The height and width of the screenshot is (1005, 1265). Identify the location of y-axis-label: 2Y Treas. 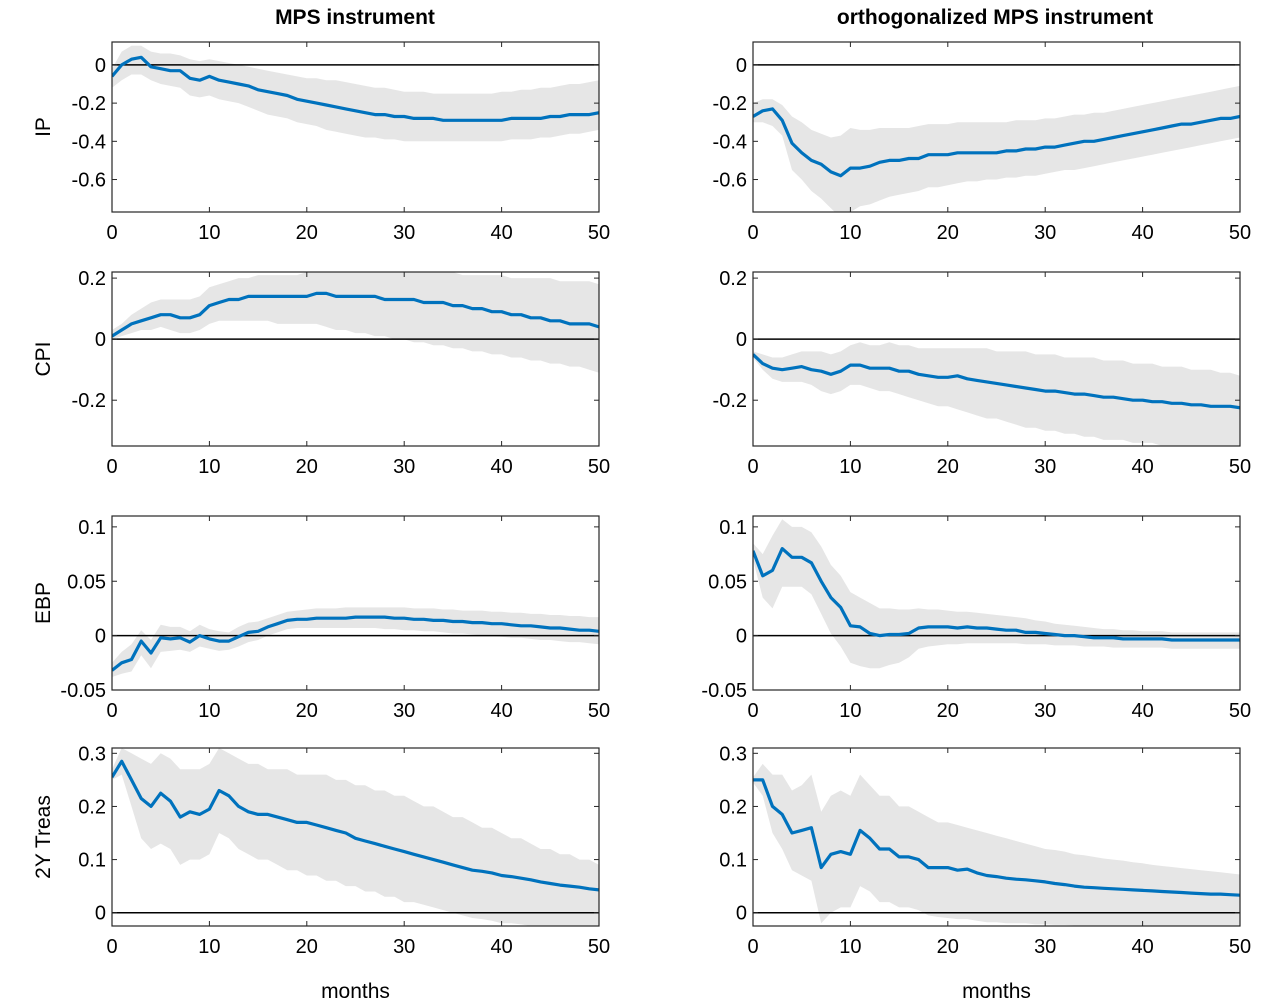
(43, 837).